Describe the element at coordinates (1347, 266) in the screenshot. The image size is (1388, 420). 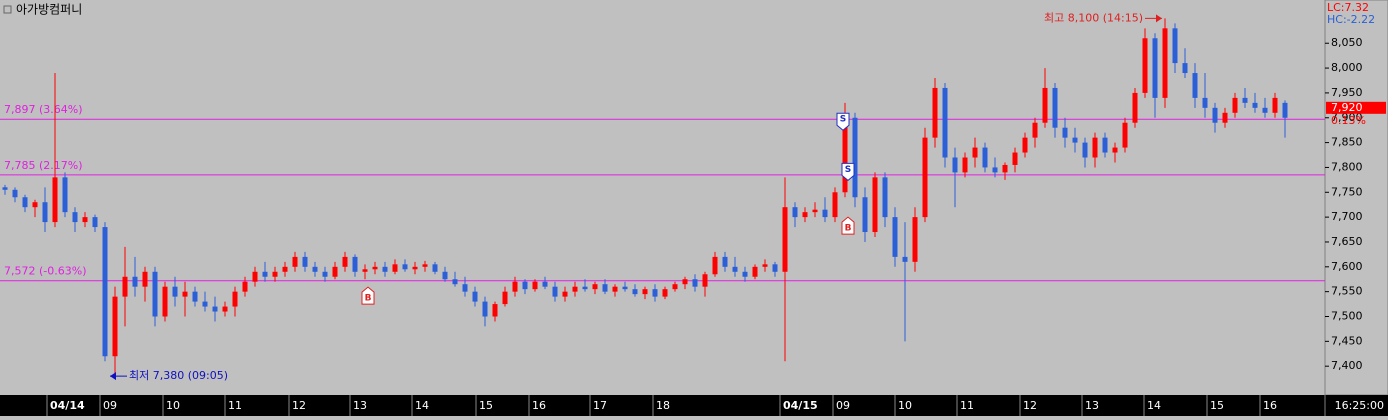
I see `y-tick-label: 7,600` at that location.